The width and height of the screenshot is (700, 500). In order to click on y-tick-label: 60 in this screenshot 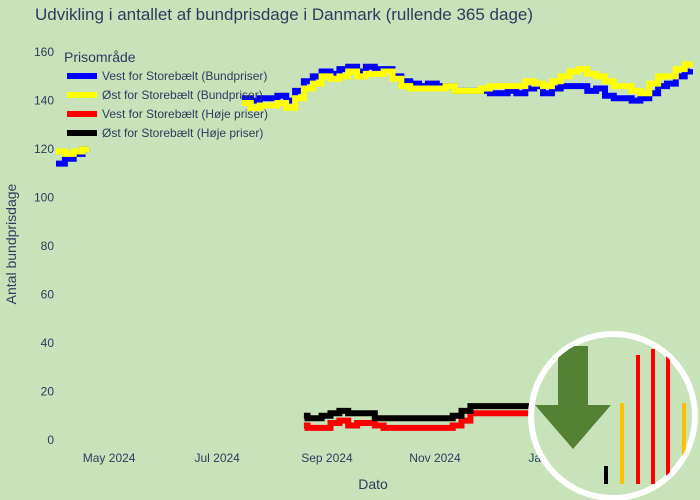, I will do `click(48, 295)`.